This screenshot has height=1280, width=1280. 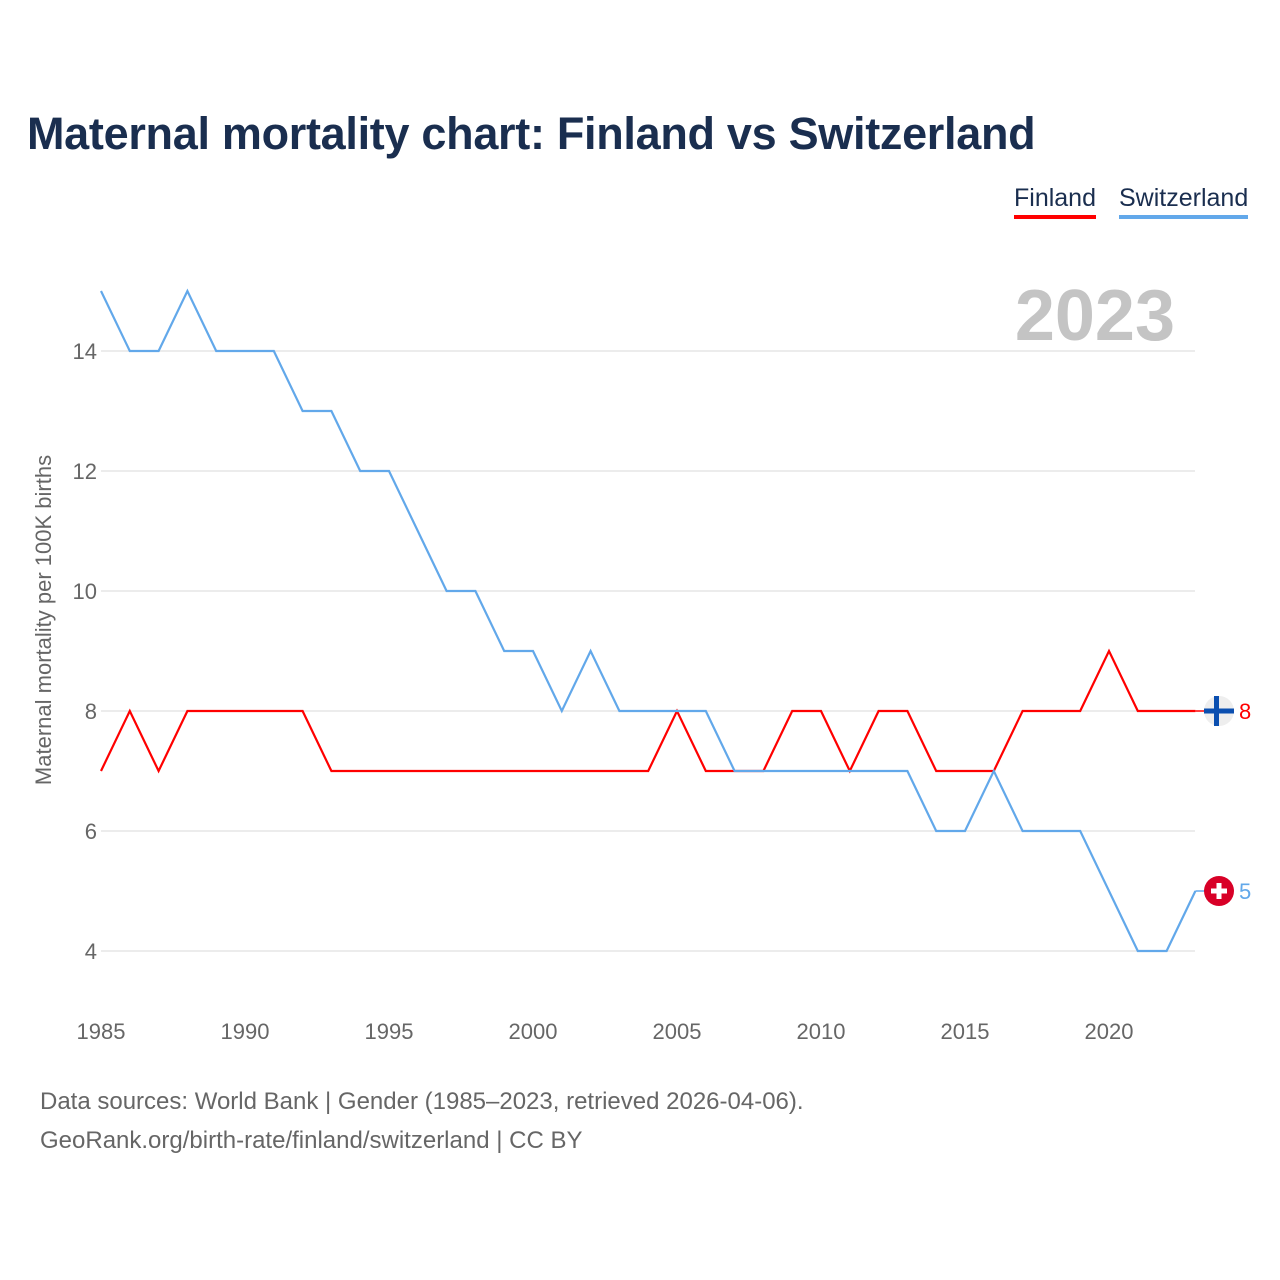 I want to click on x-tick-label: 1985, so click(x=101, y=1031).